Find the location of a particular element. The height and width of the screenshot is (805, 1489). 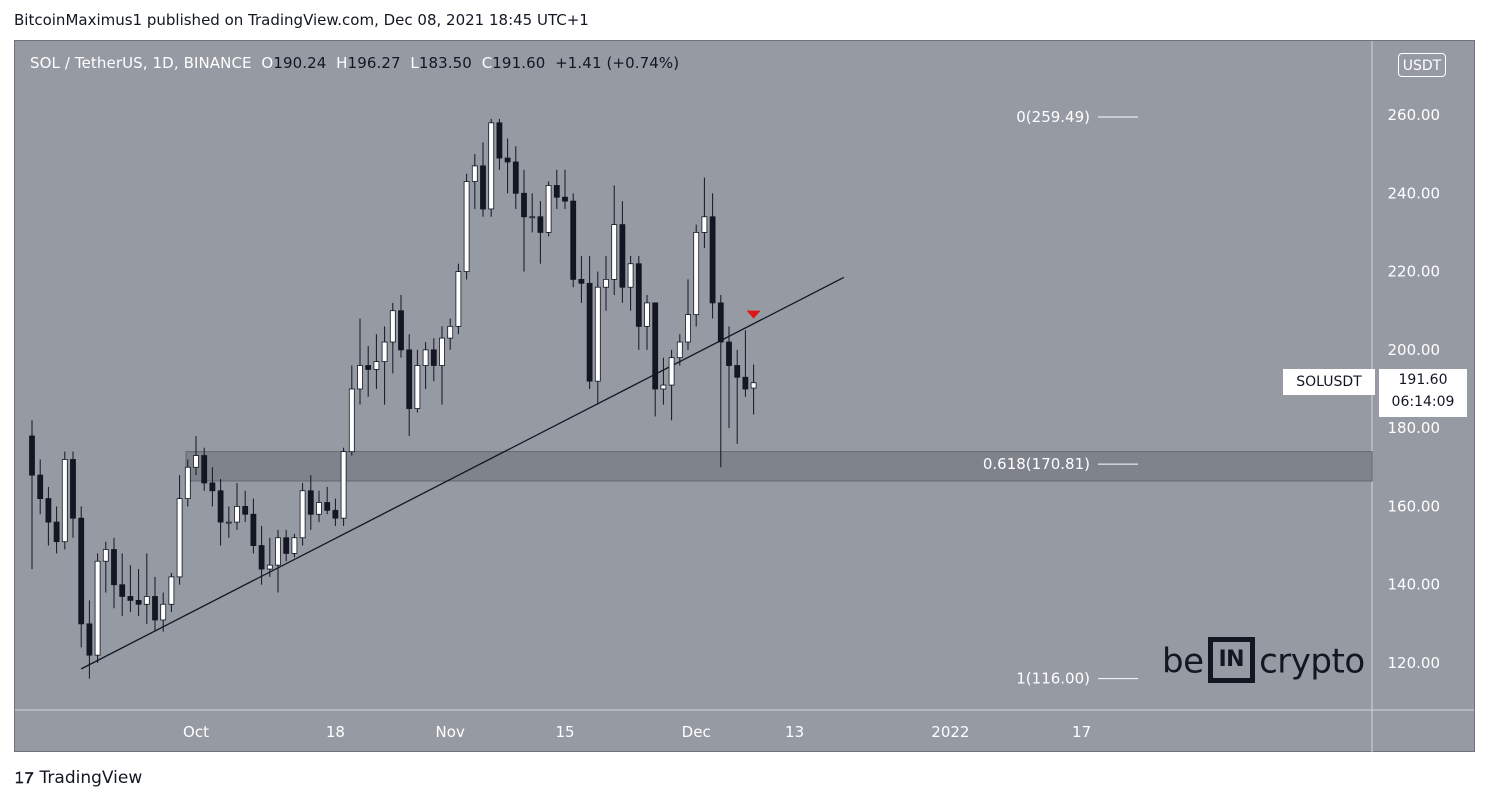

fib-level-label: 1(116.00) is located at coordinates (1053, 679).